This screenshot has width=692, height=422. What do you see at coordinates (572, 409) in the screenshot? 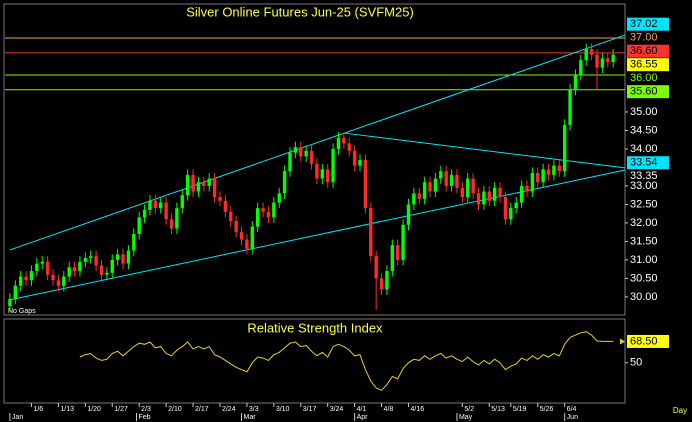
I see `x-tick-label: 6/4` at bounding box center [572, 409].